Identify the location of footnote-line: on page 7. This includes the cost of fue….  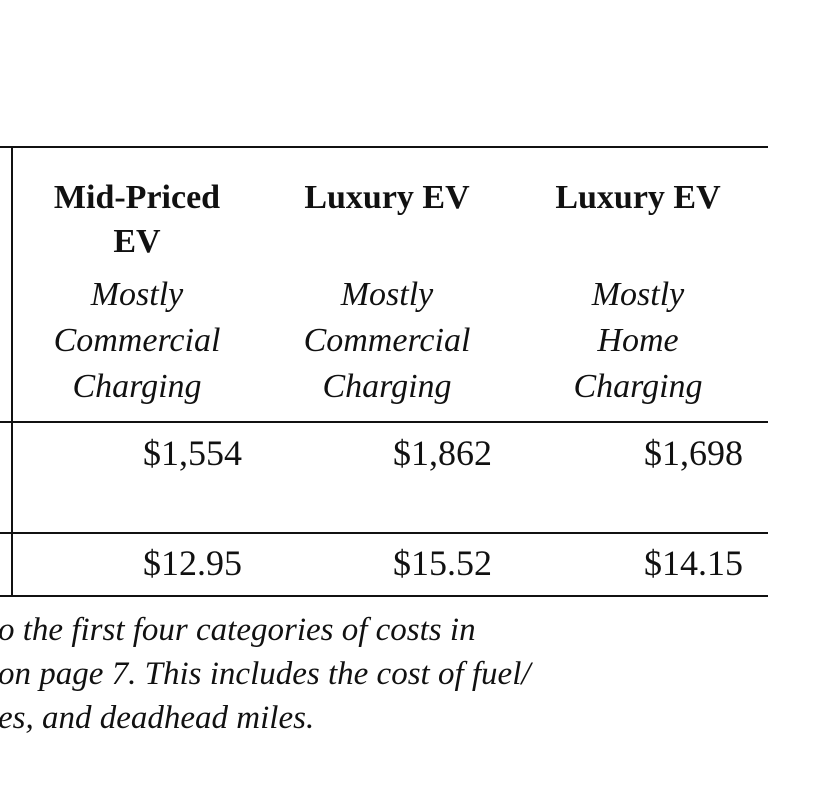
(265, 674).